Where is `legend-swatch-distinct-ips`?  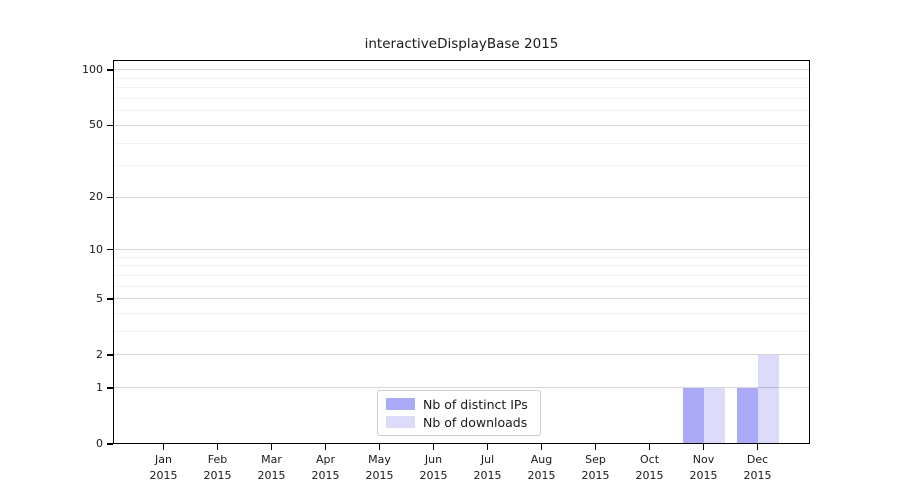
legend-swatch-distinct-ips is located at coordinates (400, 404).